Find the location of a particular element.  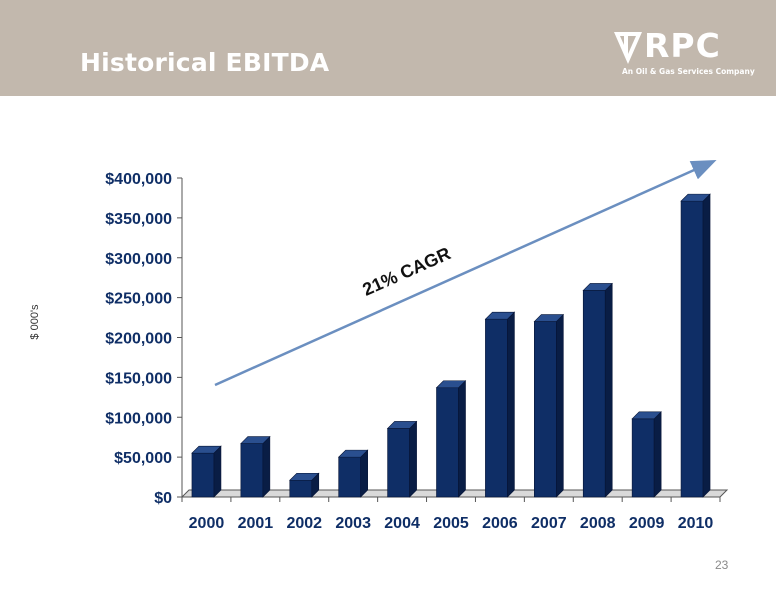

y-tick-label: $150,000 is located at coordinates (138, 378).